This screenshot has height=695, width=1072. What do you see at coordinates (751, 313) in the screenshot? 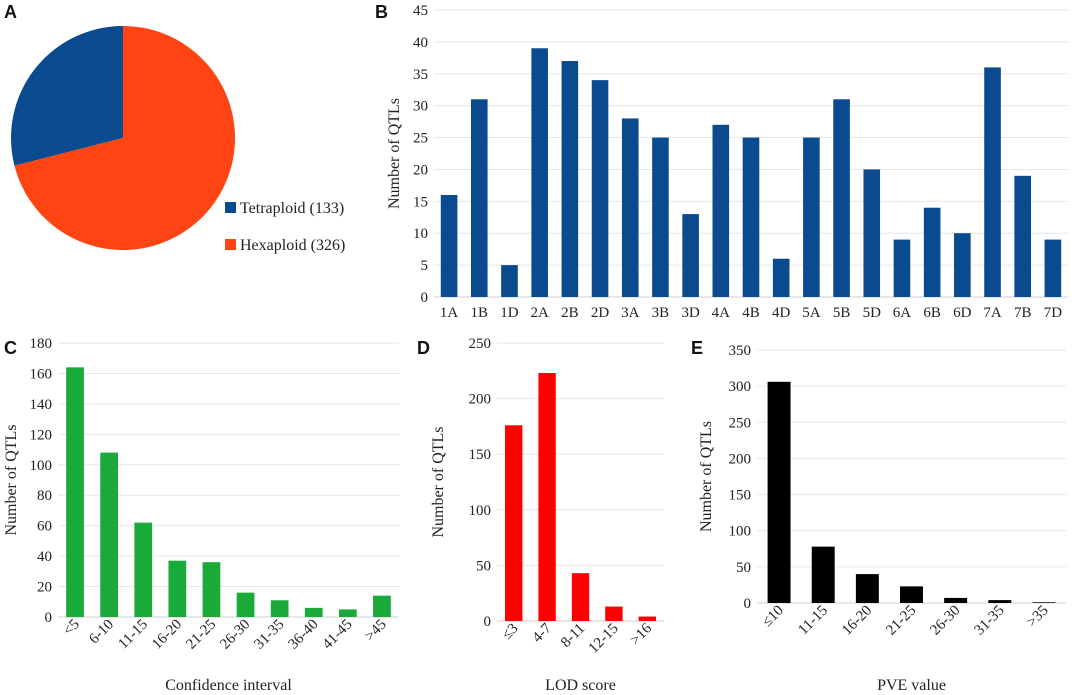
I see `x-tick-label: 4B` at bounding box center [751, 313].